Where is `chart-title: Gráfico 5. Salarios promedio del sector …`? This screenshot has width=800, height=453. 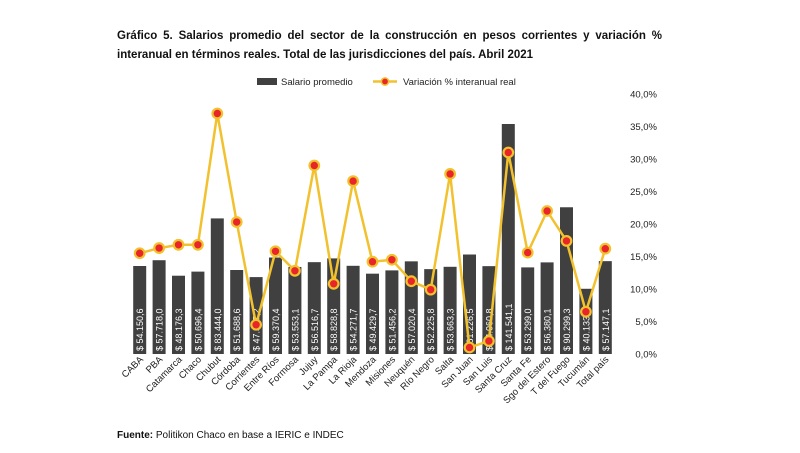 chart-title: Gráfico 5. Salarios promedio del sector … is located at coordinates (389, 45).